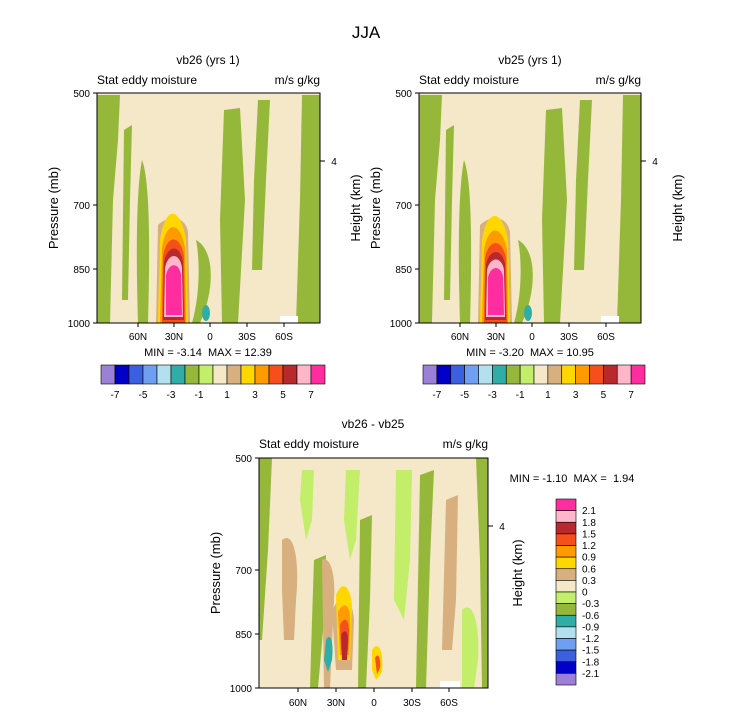 The image size is (733, 712). I want to click on panel-2-ytick-right: 4, so click(655, 162).